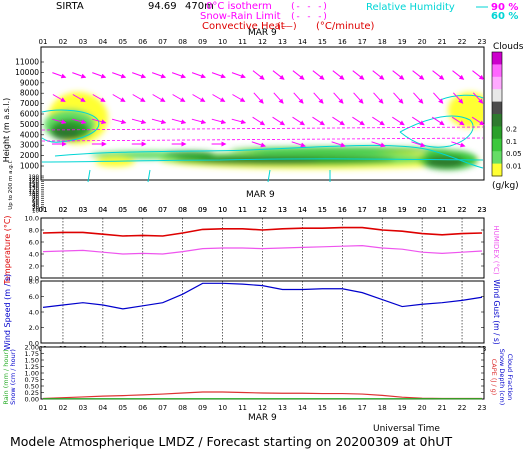 This screenshot has width=528, height=450. Describe the element at coordinates (506, 114) in the screenshot. I see `colorbar: 0.2 0.1 0.05 0.01` at that location.